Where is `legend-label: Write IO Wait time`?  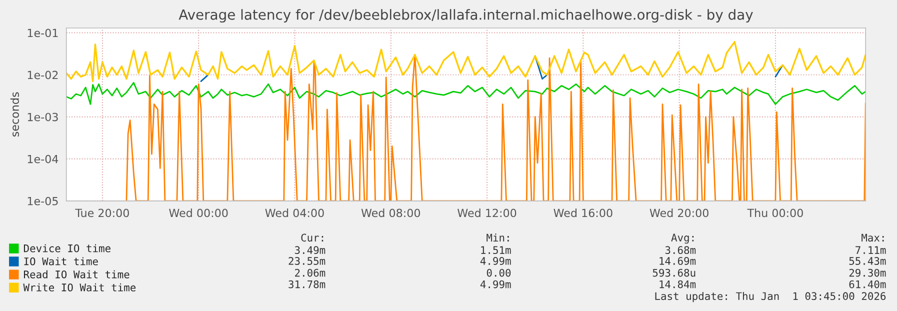
legend-label: Write IO Wait time is located at coordinates (79, 287).